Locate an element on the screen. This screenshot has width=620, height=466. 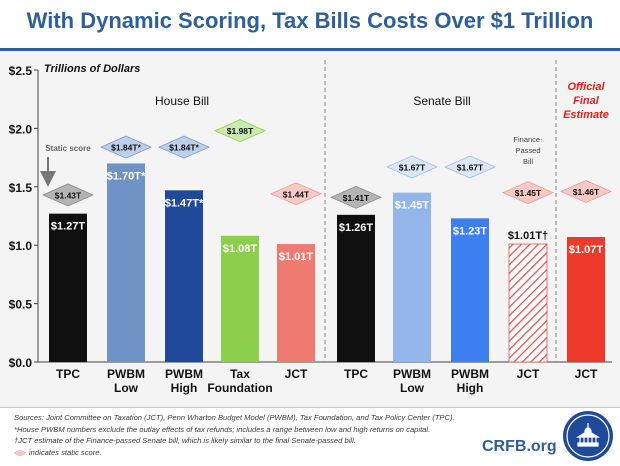
bar-value-label: $1.27T is located at coordinates (68, 227).